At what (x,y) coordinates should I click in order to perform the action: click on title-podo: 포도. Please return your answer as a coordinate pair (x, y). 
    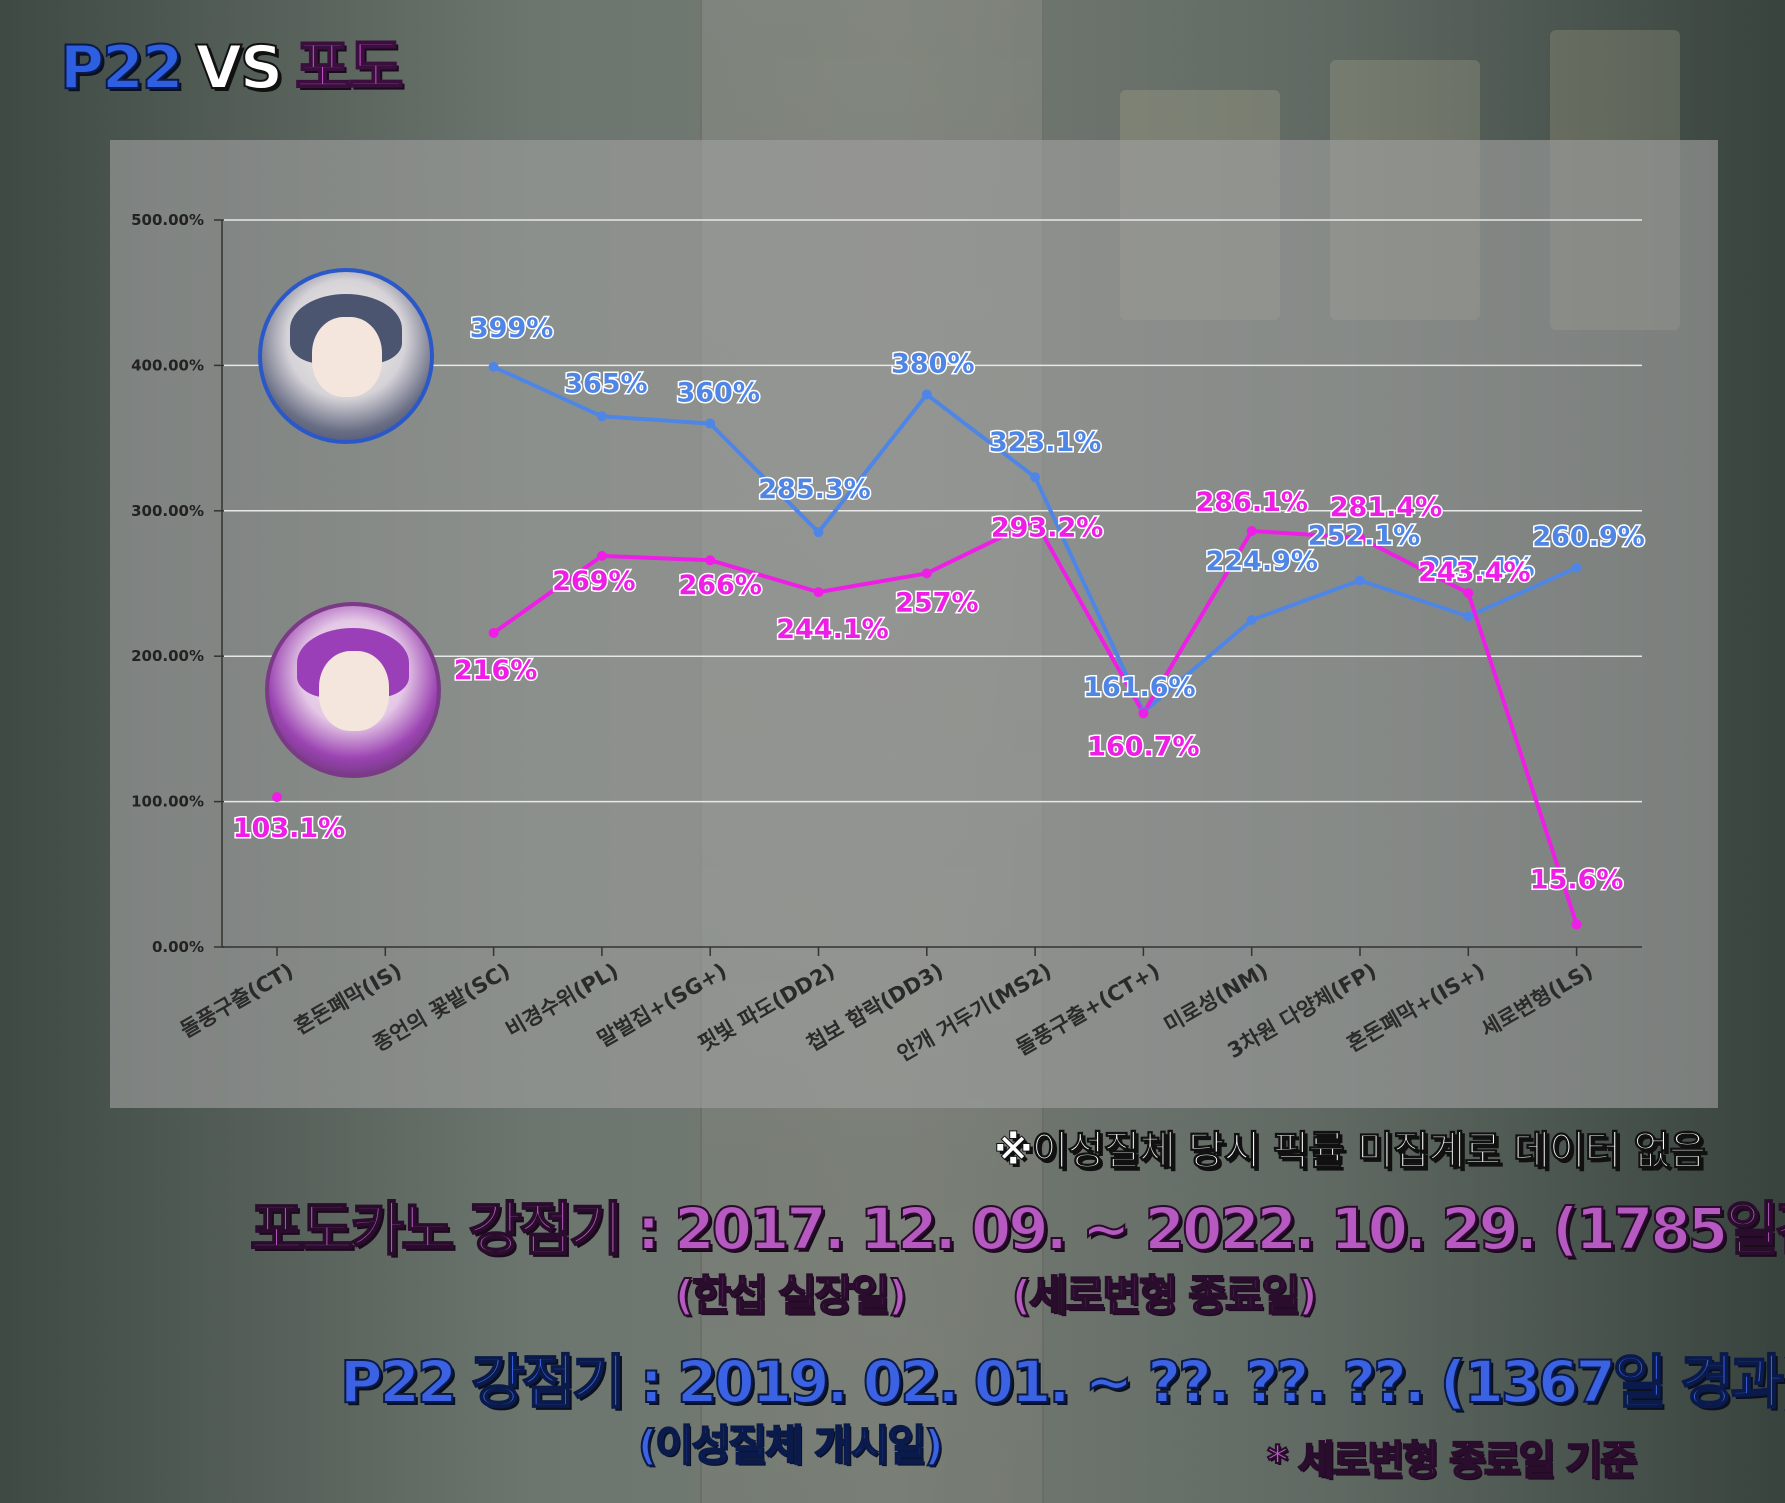
    Looking at the image, I should click on (349, 68).